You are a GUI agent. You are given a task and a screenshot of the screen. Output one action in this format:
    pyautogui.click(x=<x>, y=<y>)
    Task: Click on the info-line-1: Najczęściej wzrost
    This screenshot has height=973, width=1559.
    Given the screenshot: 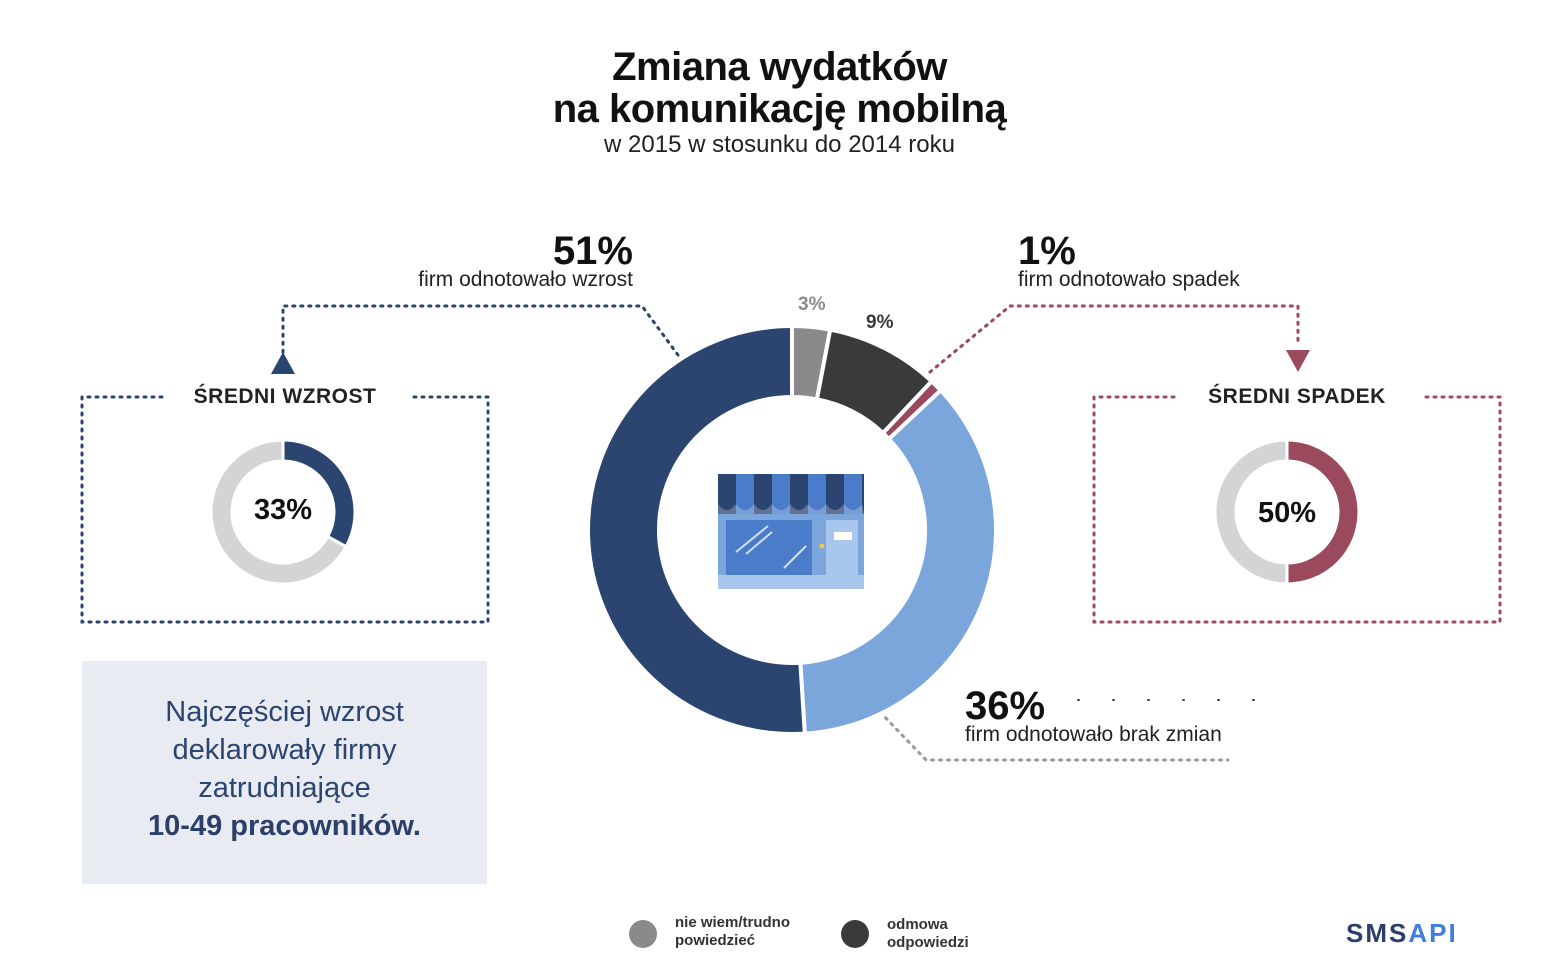 What is the action you would take?
    pyautogui.click(x=284, y=712)
    